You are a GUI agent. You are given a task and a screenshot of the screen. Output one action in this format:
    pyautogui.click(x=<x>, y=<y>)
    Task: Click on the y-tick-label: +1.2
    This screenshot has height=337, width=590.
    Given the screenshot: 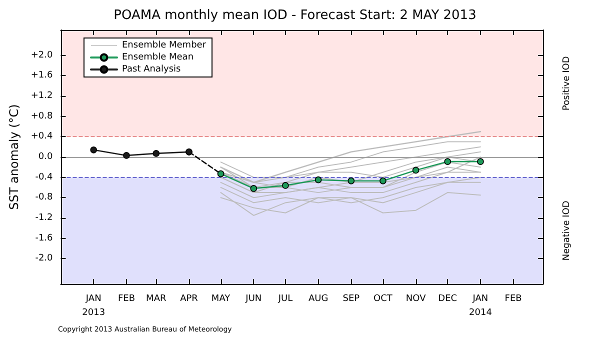 What is the action you would take?
    pyautogui.click(x=41, y=96)
    